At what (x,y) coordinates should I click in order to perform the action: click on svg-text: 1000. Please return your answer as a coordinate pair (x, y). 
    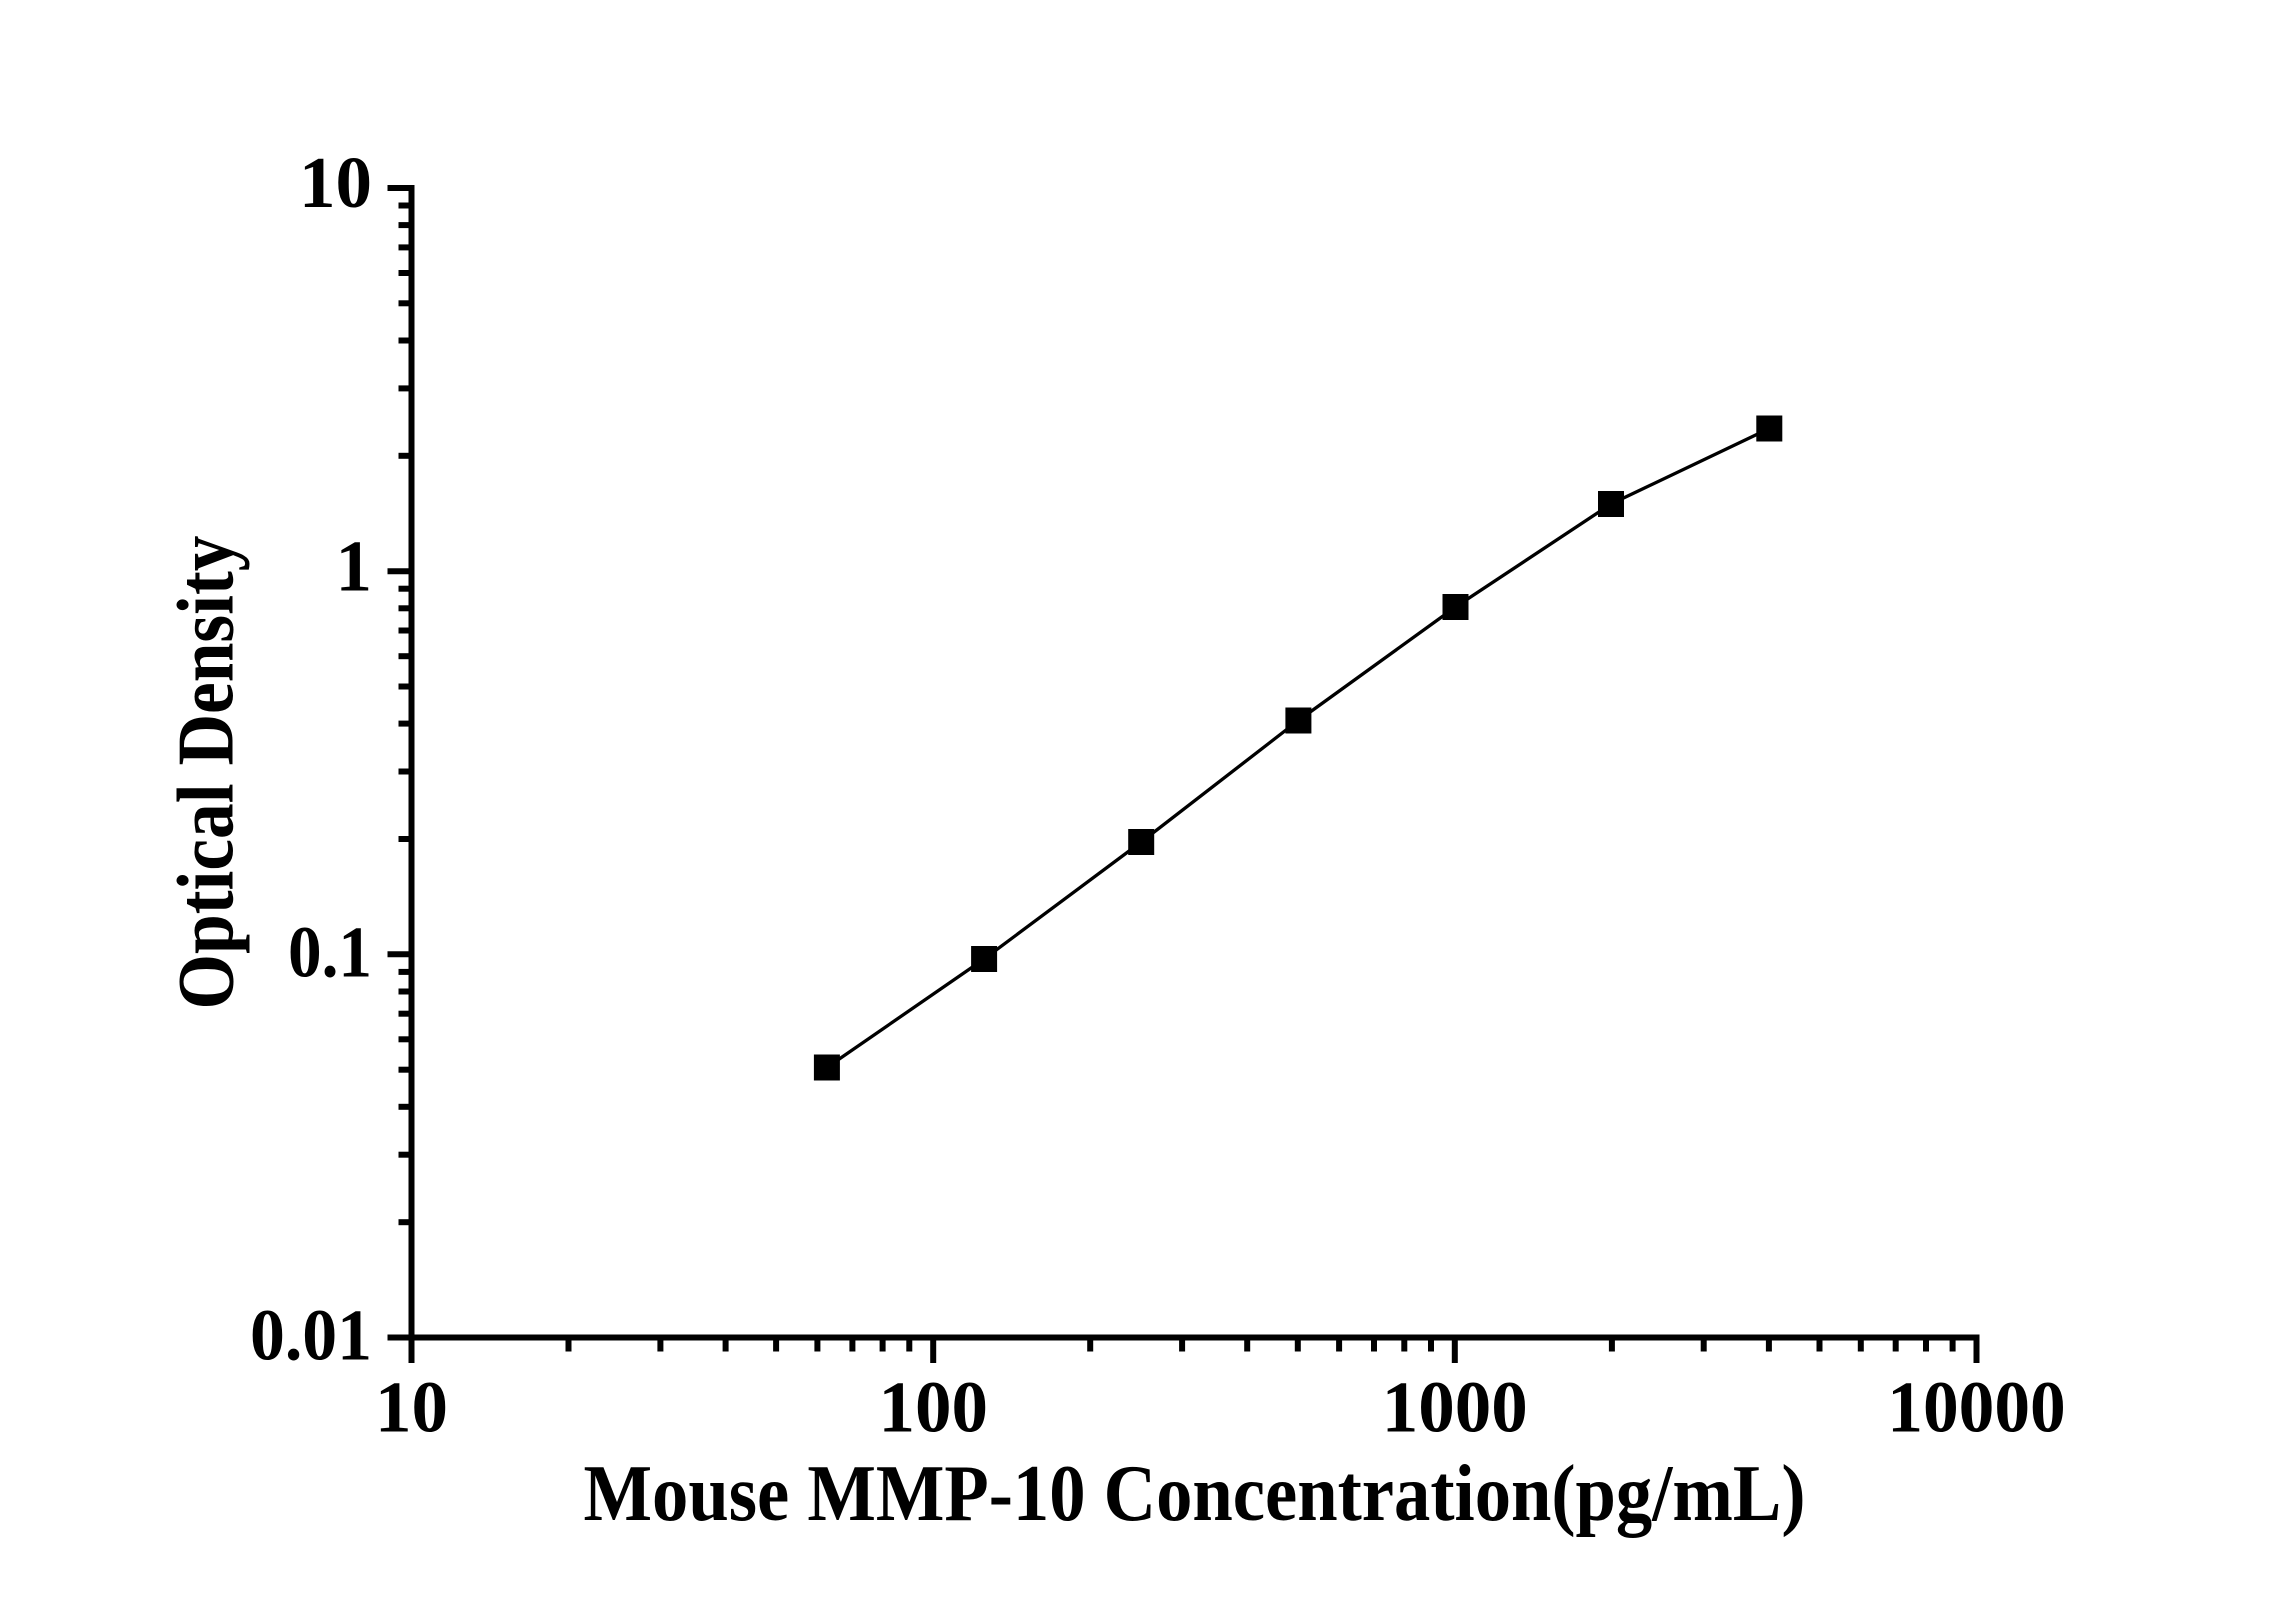
    Looking at the image, I should click on (1455, 1407).